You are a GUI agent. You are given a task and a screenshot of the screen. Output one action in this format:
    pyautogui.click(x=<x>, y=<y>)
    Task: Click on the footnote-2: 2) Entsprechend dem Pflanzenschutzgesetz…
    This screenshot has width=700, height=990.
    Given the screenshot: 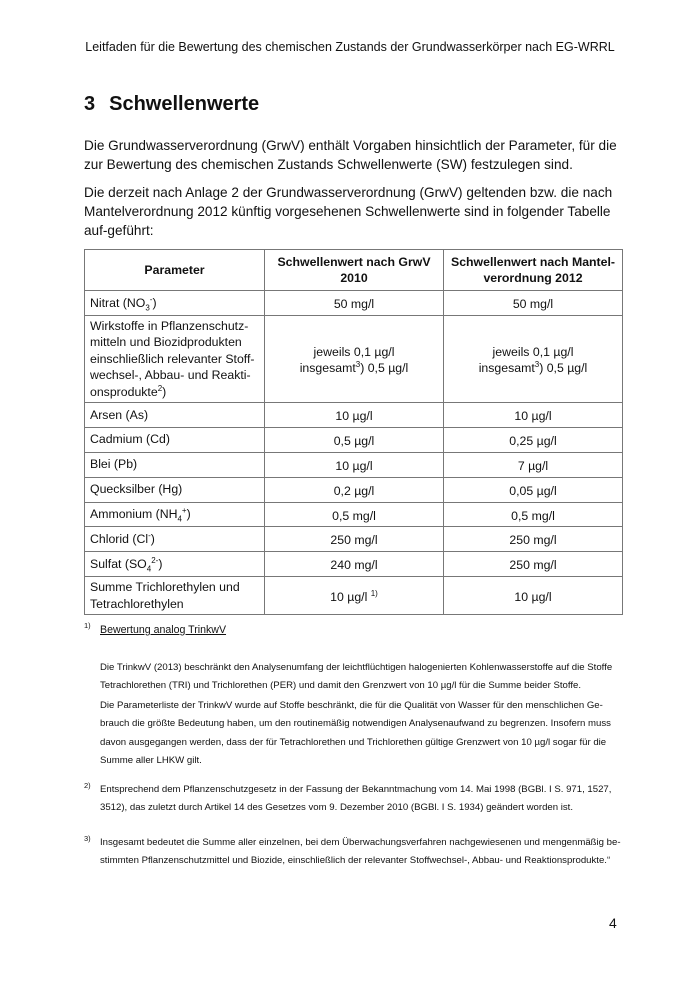 What is the action you would take?
    pyautogui.click(x=356, y=799)
    